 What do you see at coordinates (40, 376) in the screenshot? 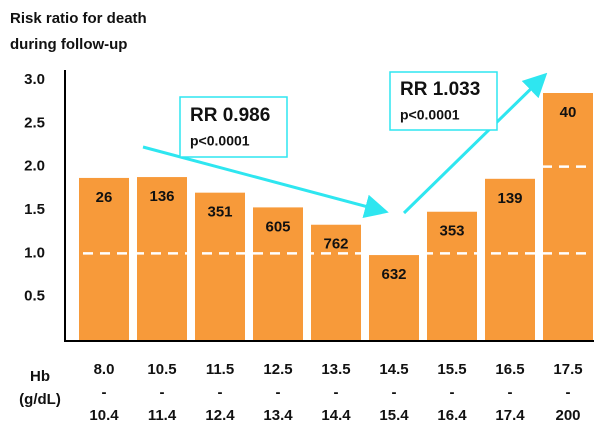
I see `x-axis-label: Hb` at bounding box center [40, 376].